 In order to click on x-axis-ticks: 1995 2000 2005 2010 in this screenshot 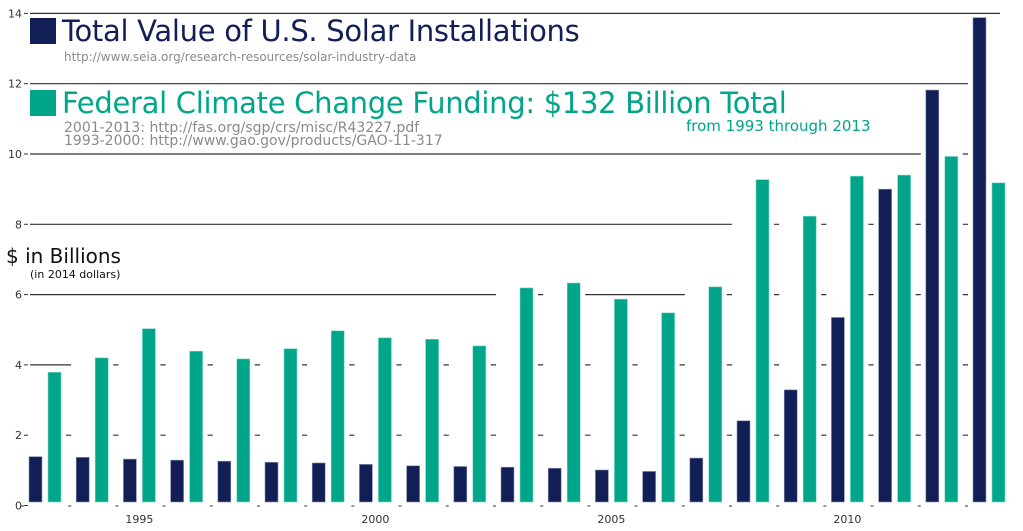, I will do `click(494, 515)`.